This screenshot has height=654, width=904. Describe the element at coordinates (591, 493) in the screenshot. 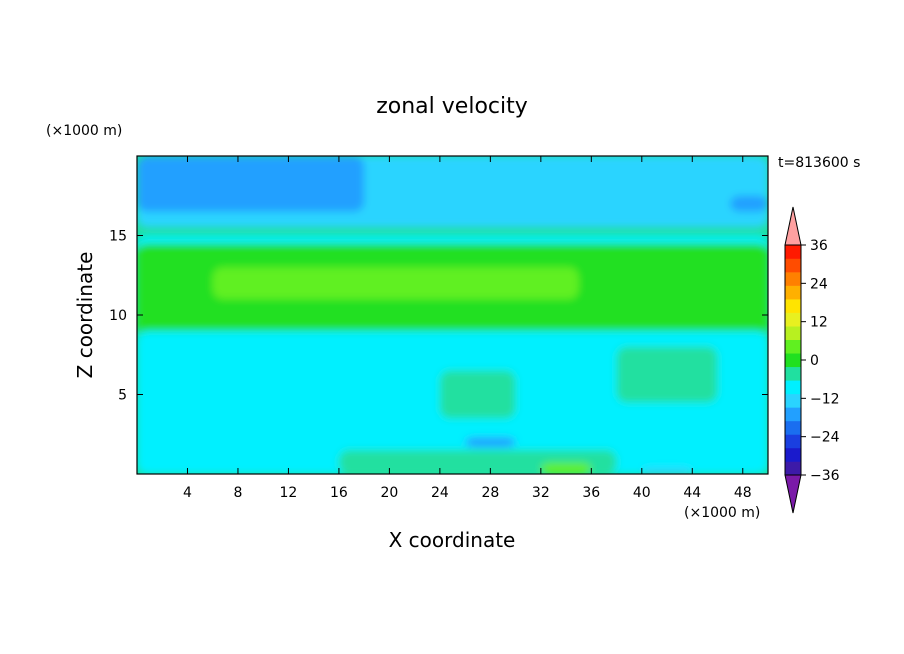

I see `x-tick-label: 36` at that location.